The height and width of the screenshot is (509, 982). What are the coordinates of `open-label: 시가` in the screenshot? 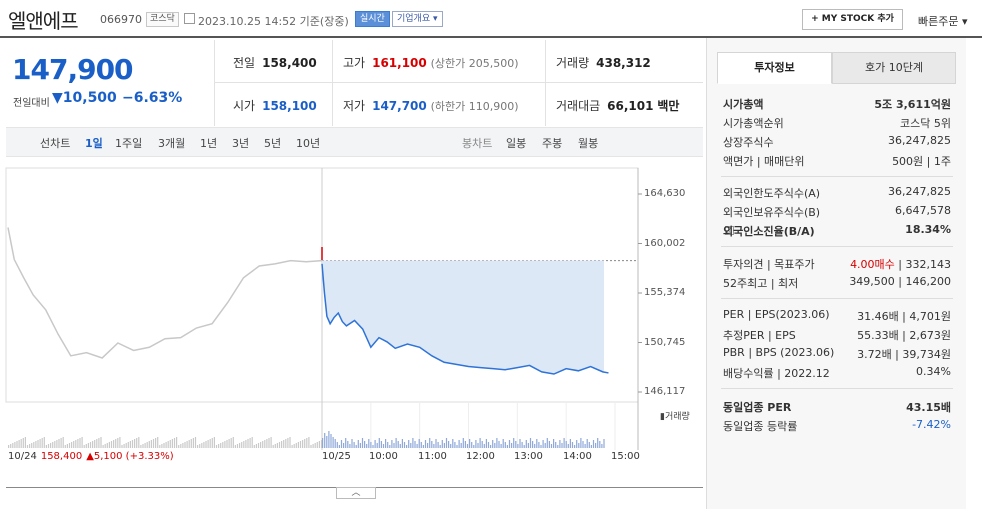 It's located at (244, 106).